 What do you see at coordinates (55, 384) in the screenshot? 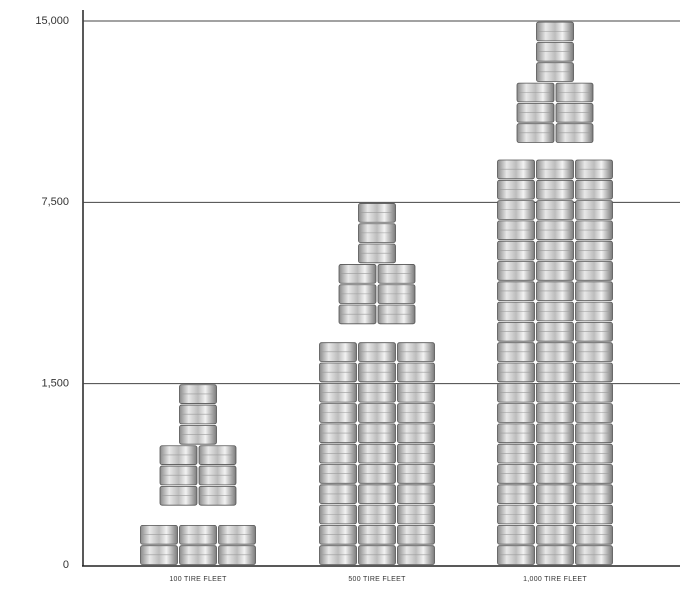
I see `y-tick-label: 1,500` at bounding box center [55, 384].